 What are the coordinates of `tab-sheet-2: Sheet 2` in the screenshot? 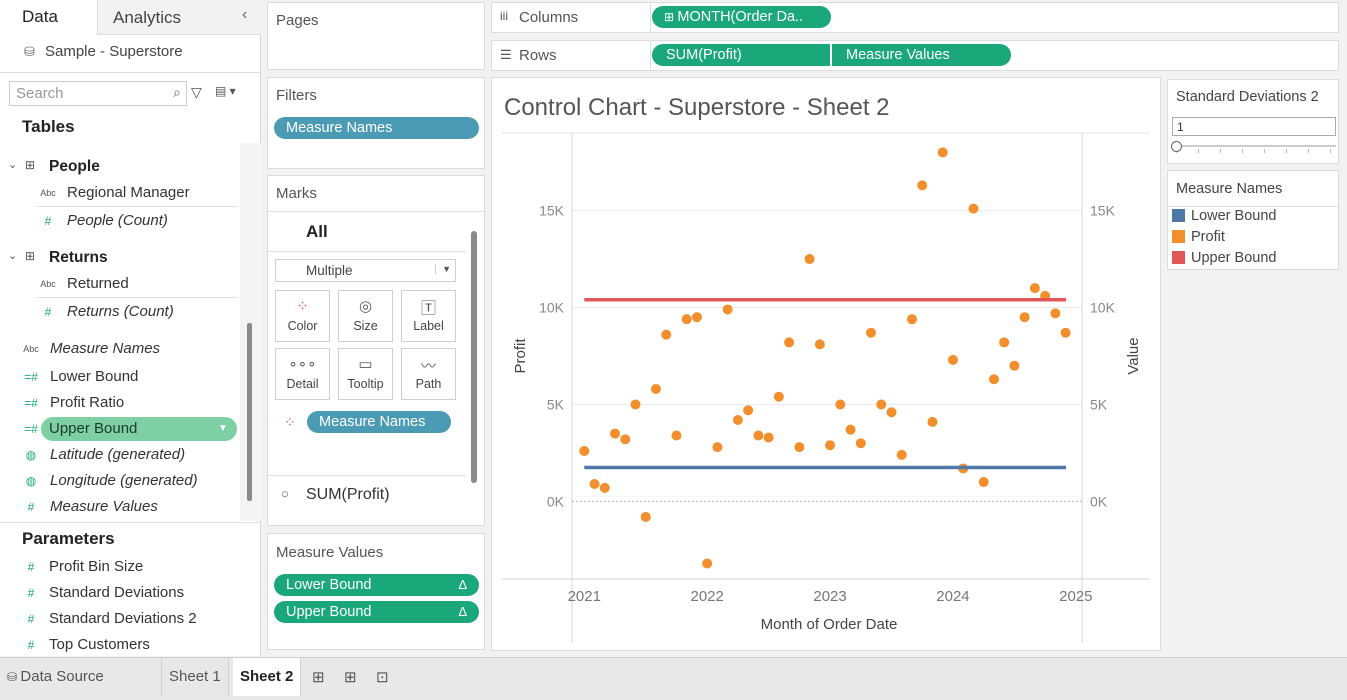 It's located at (267, 677).